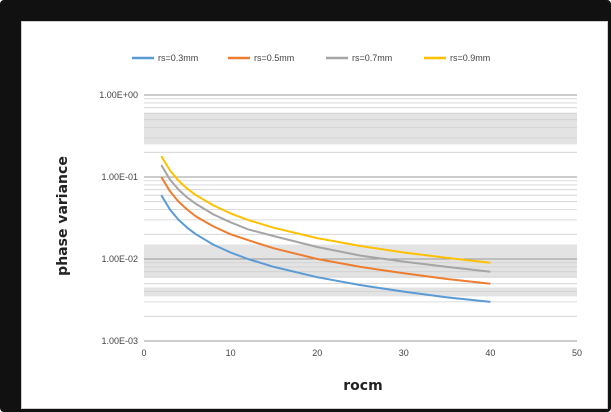 The image size is (611, 412). I want to click on legend-label: rs=0.5mm, so click(274, 58).